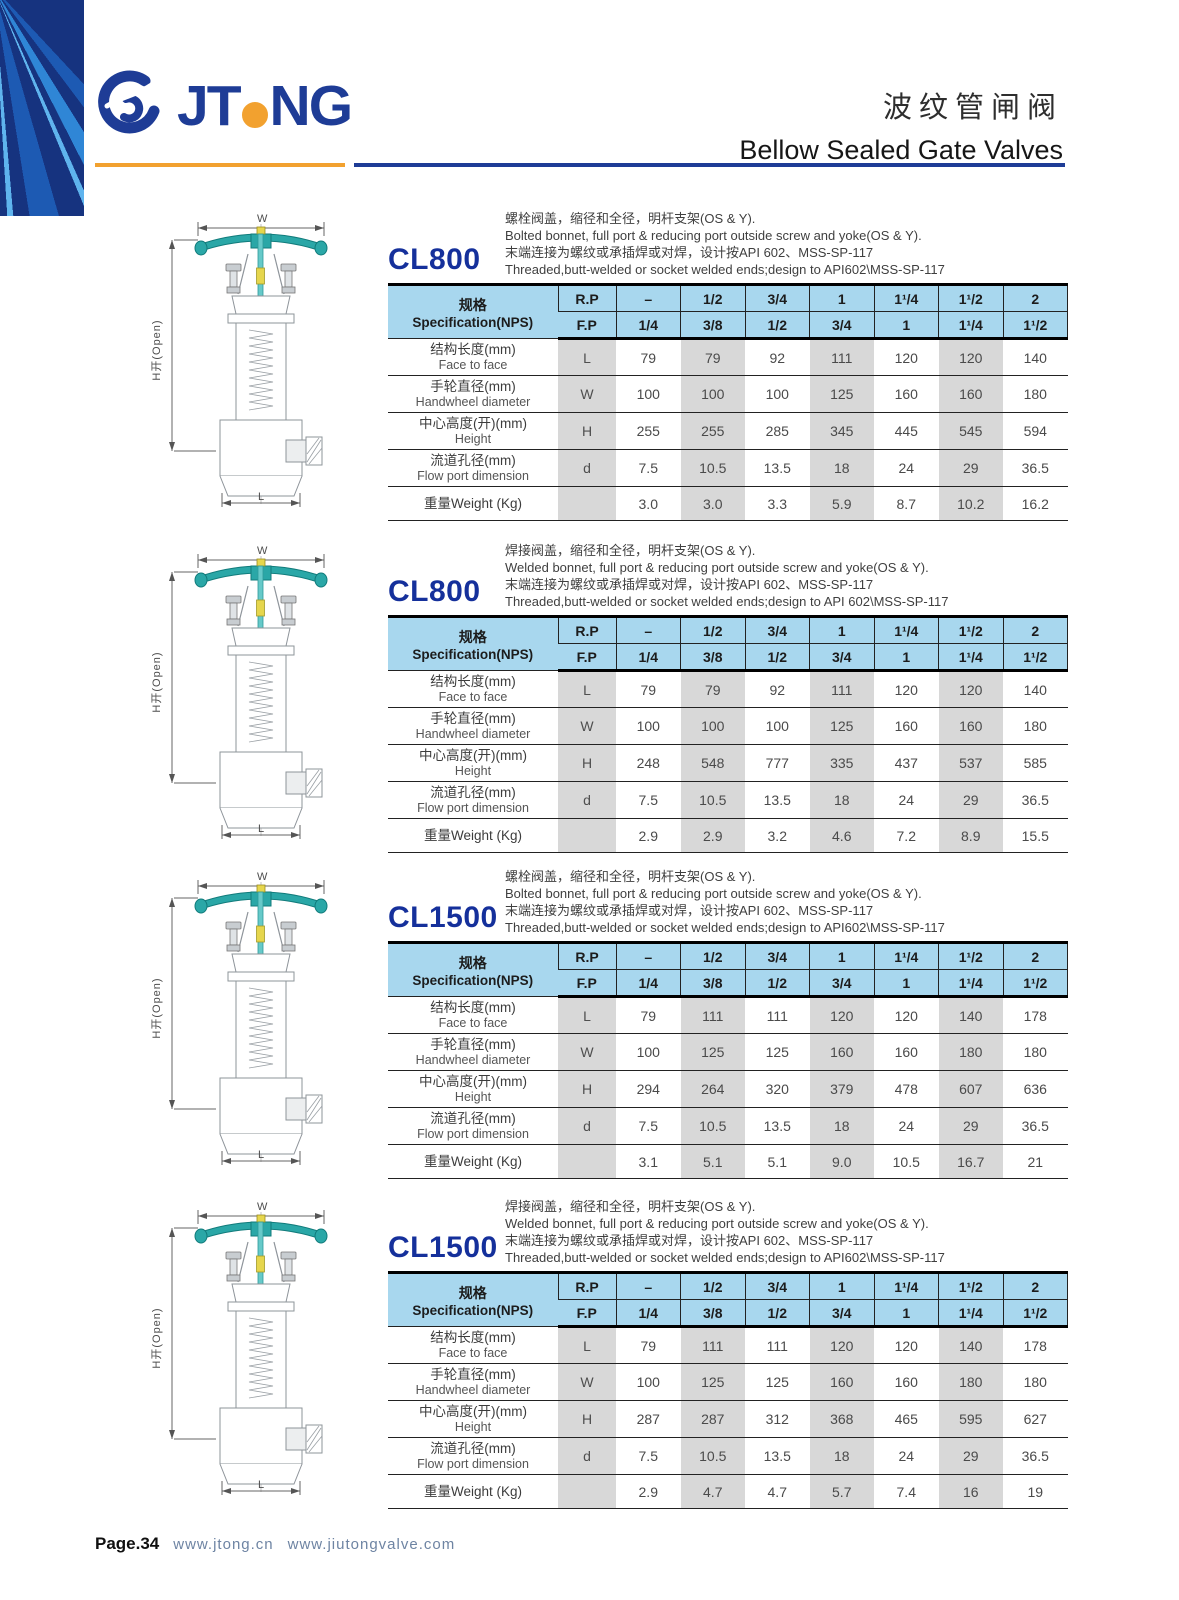  Describe the element at coordinates (970, 1419) in the screenshot. I see `spec-value: 595` at that location.